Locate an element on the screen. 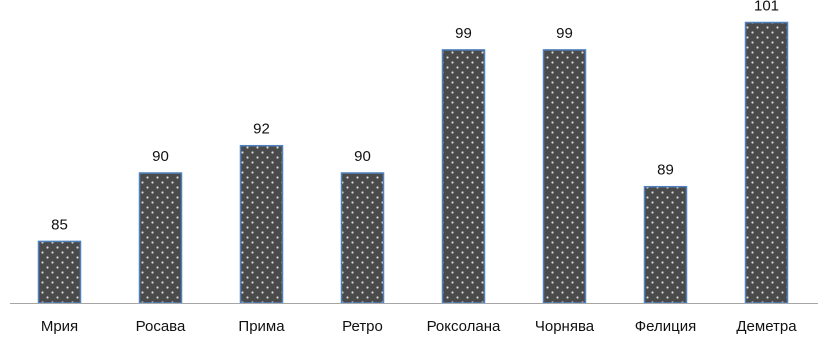  value-label-4: 90 is located at coordinates (362, 156).